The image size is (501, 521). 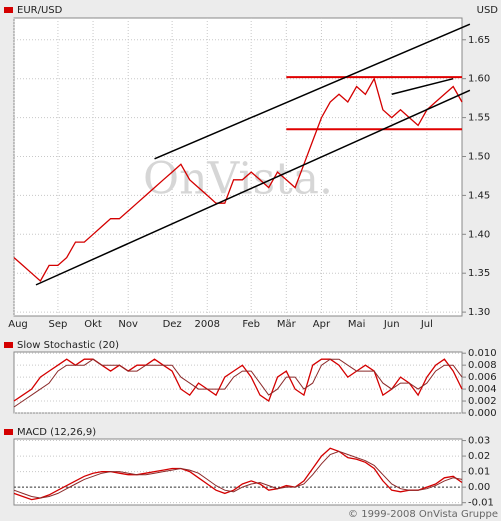 I want to click on legend-label: EUR/USD, so click(x=40, y=10).